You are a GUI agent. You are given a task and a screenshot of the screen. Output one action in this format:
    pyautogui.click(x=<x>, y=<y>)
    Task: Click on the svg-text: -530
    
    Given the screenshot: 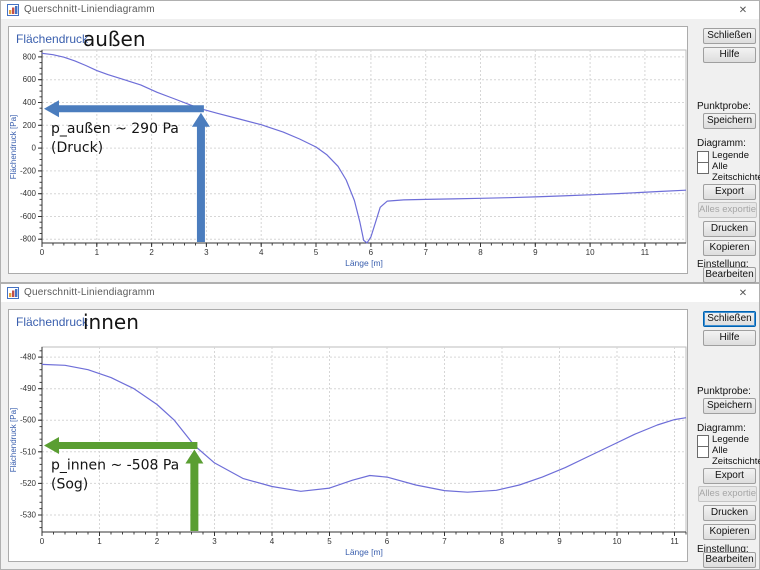 What is the action you would take?
    pyautogui.click(x=28, y=515)
    